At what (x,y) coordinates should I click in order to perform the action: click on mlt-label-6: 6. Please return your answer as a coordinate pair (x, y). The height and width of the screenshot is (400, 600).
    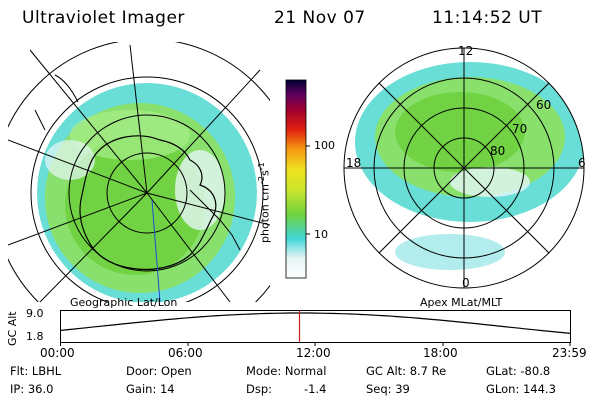
    Looking at the image, I should click on (582, 163).